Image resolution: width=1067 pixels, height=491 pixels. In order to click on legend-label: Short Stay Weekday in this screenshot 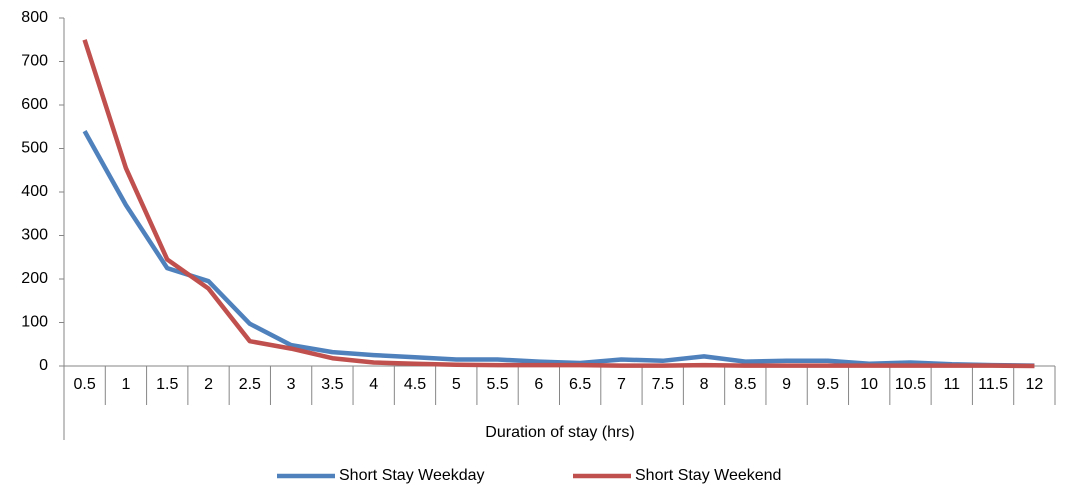, I will do `click(412, 475)`.